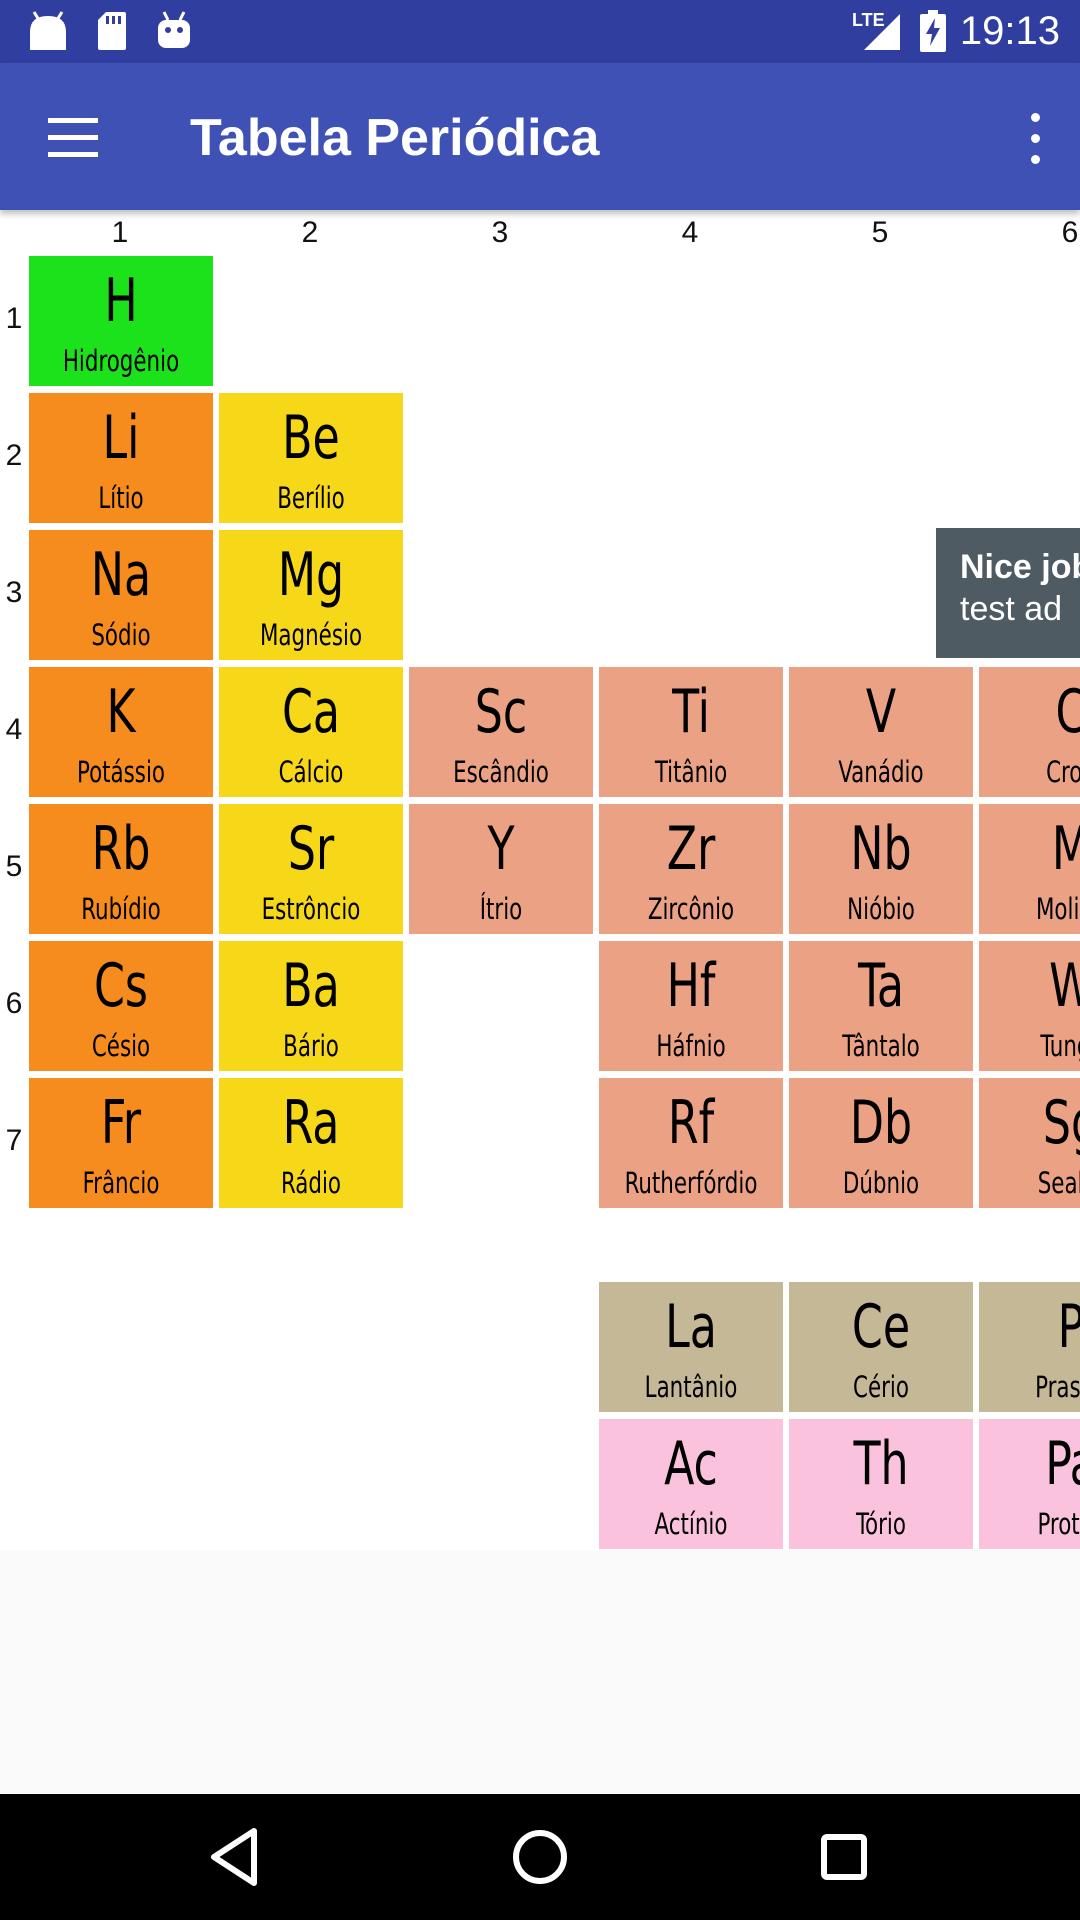 The image size is (1080, 1920). What do you see at coordinates (691, 1524) in the screenshot?
I see `element-name: Actínio` at bounding box center [691, 1524].